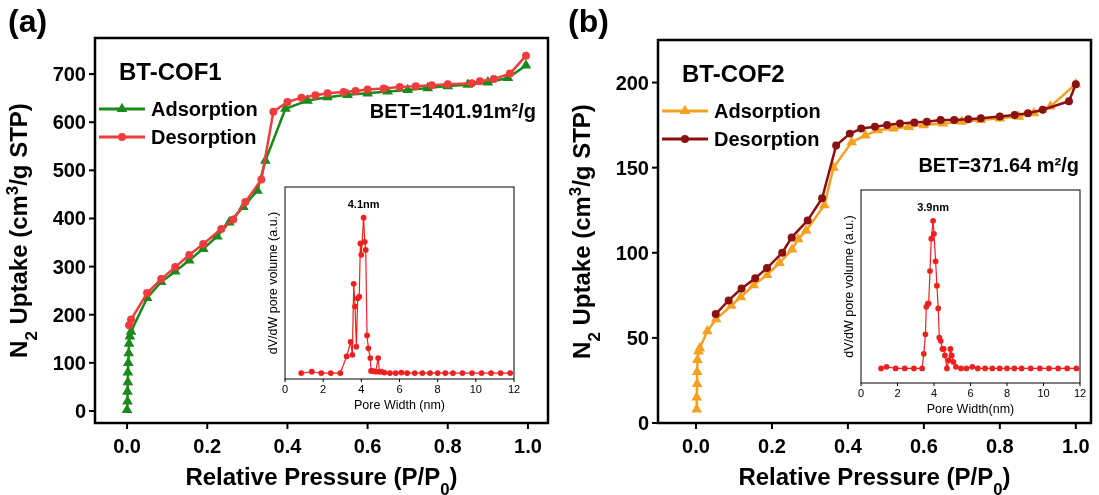 The width and height of the screenshot is (1099, 495). Describe the element at coordinates (998, 165) in the screenshot. I see `annotation: BET=371.64 m²/g` at that location.